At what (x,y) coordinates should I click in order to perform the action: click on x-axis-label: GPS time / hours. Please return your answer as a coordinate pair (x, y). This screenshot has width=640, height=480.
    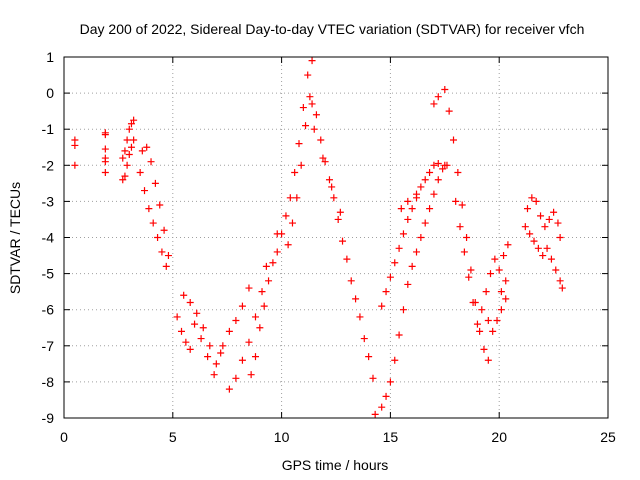
    Looking at the image, I should click on (335, 465).